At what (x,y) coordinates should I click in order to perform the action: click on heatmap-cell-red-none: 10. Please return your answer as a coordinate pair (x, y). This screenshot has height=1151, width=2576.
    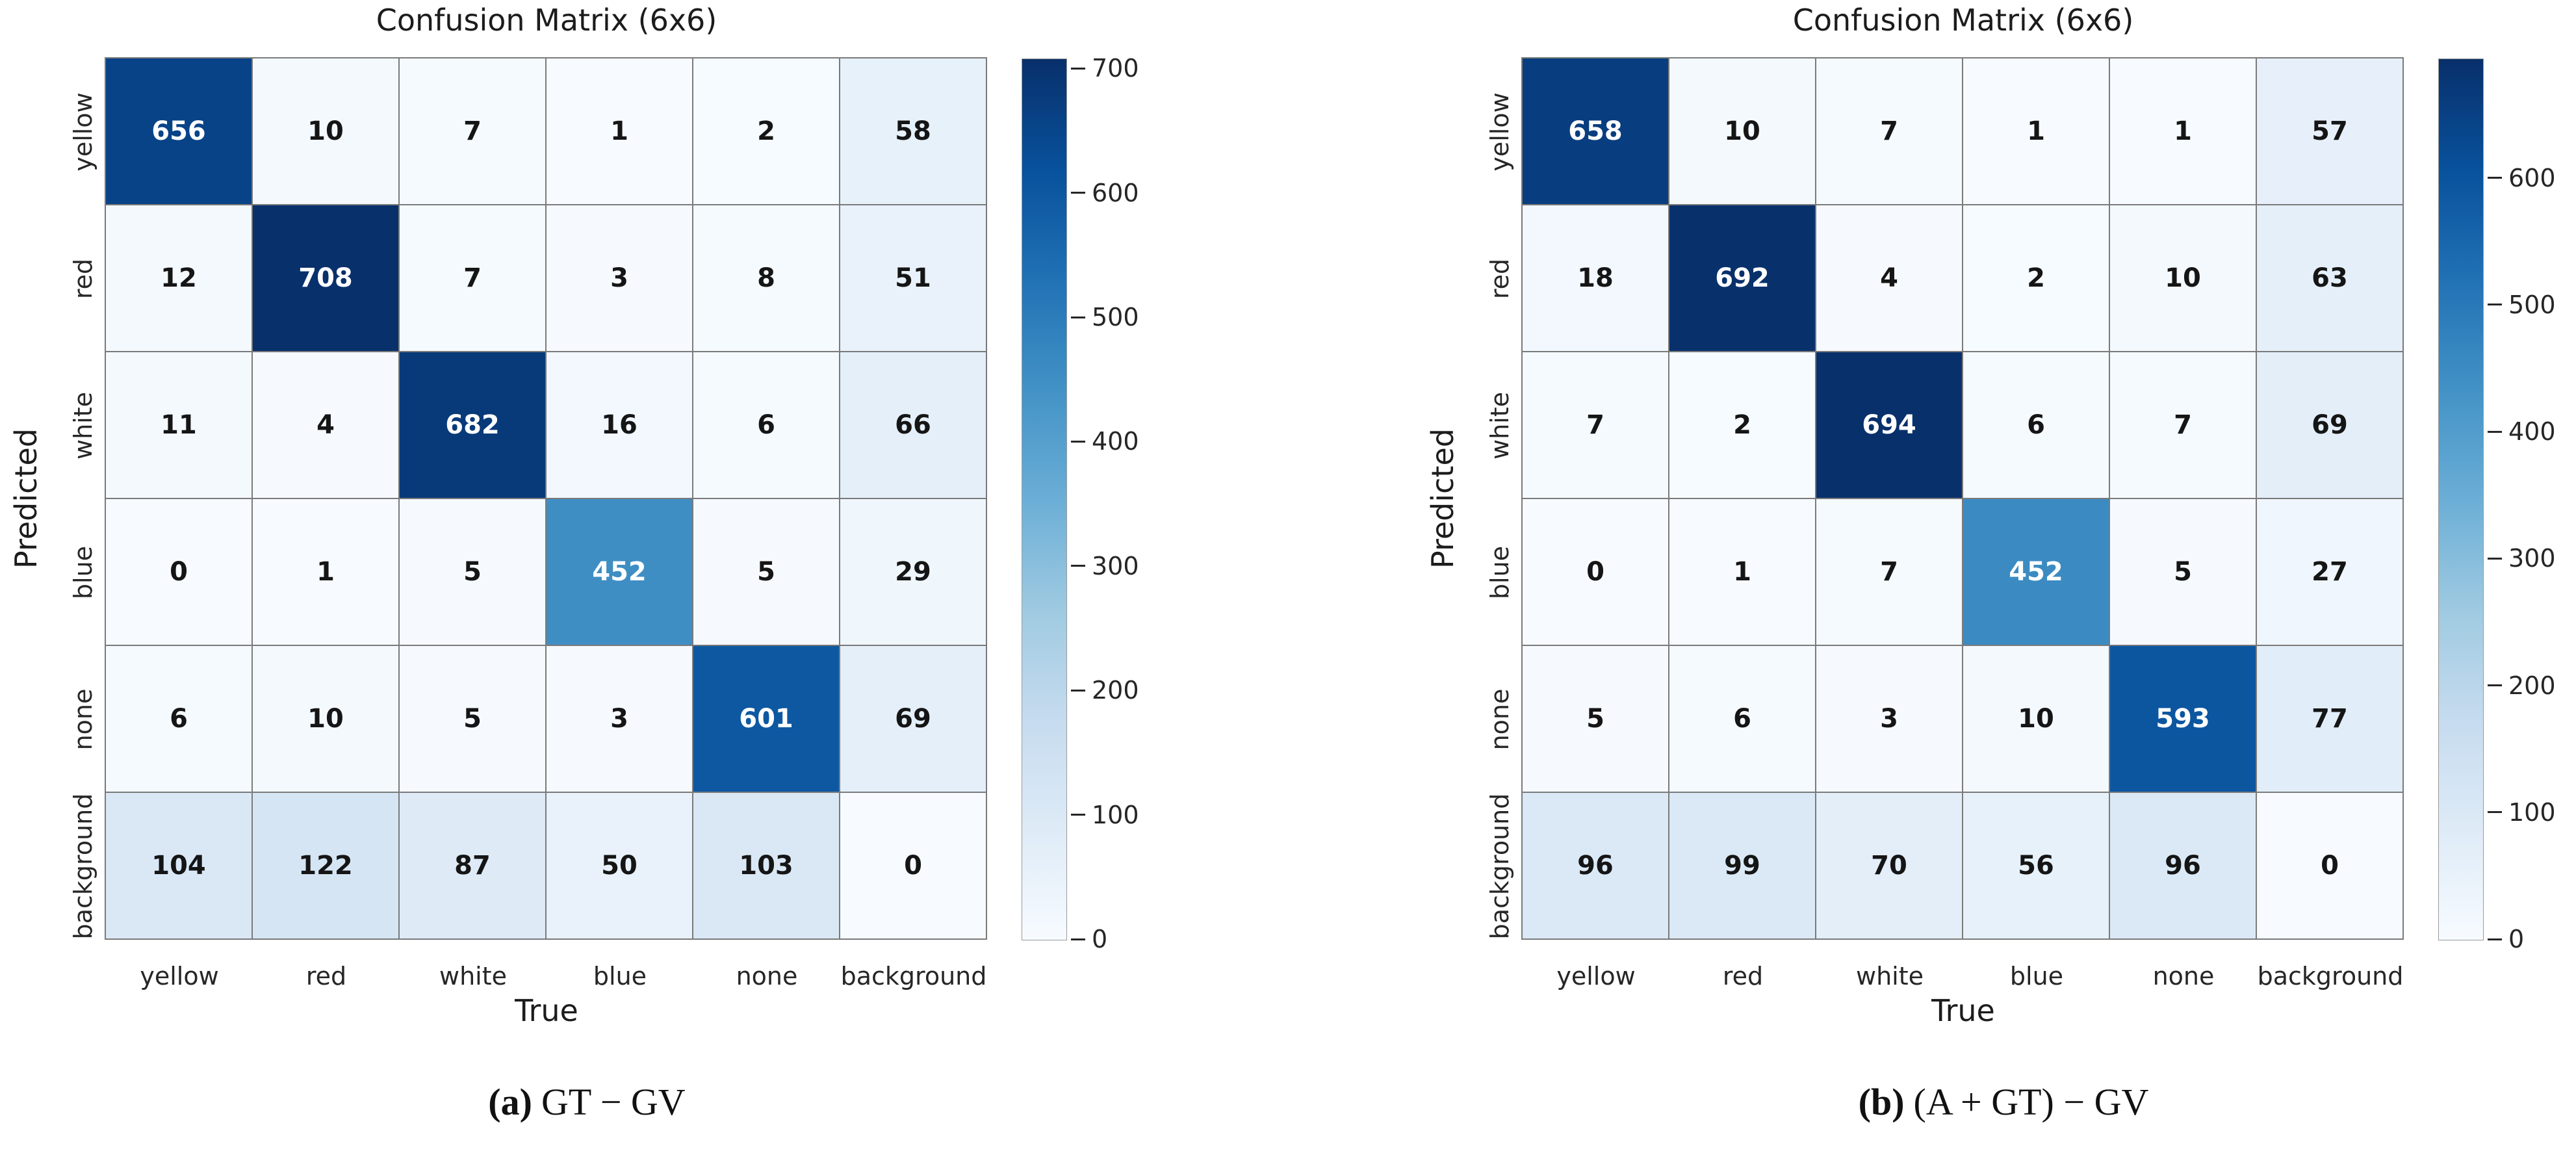
    Looking at the image, I should click on (2183, 278).